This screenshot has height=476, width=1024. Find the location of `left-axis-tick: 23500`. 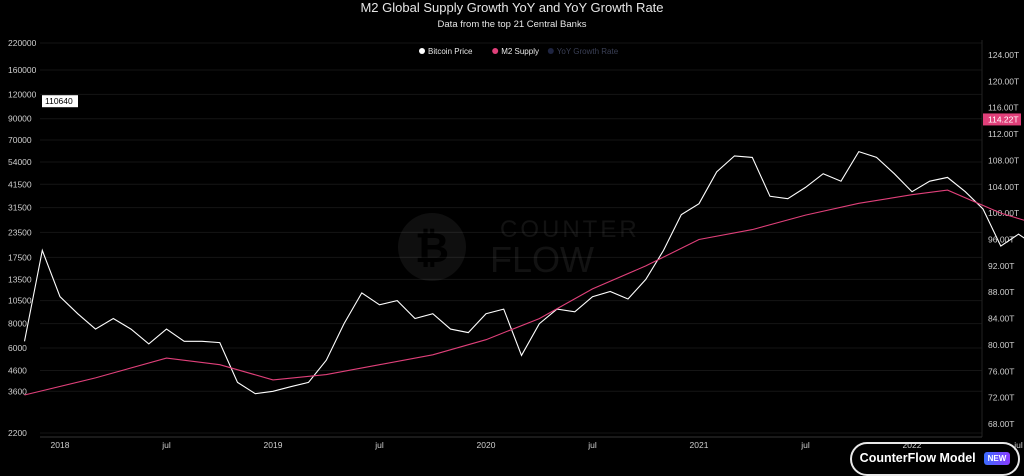

left-axis-tick: 23500 is located at coordinates (20, 232).